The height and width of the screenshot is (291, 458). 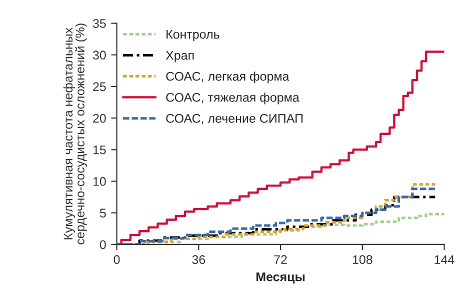 I want to click on y-tick-label: 35, so click(x=99, y=23).